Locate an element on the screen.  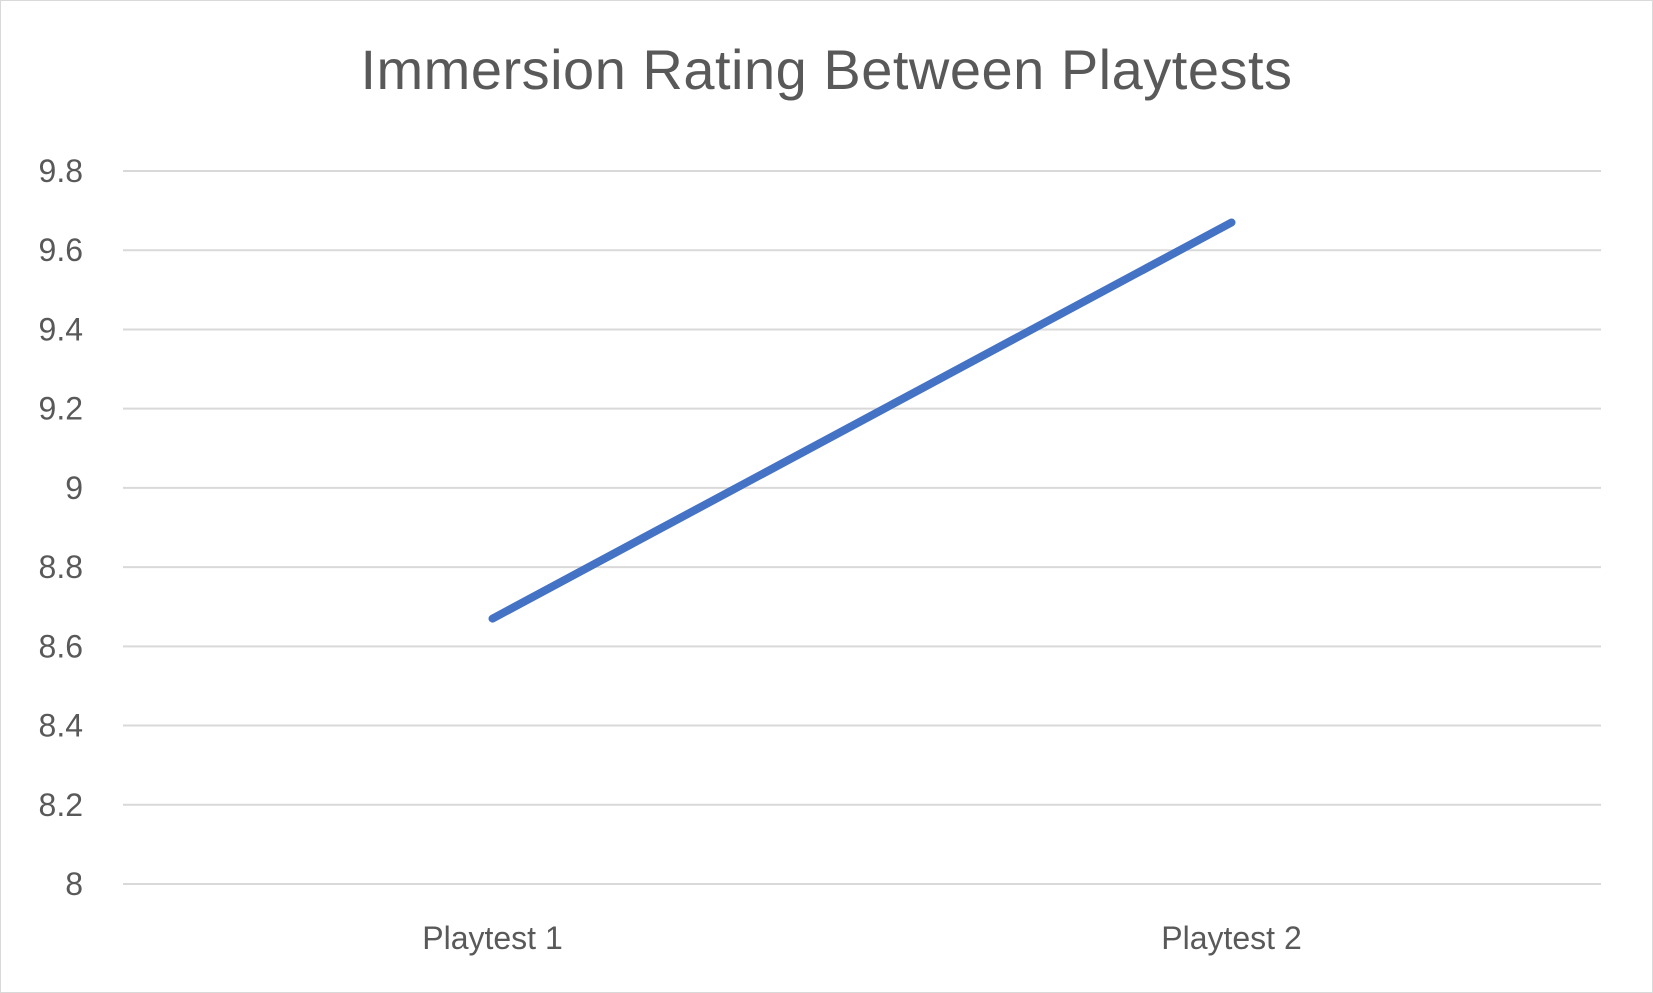
x-category-label: Playtest 1 is located at coordinates (492, 938).